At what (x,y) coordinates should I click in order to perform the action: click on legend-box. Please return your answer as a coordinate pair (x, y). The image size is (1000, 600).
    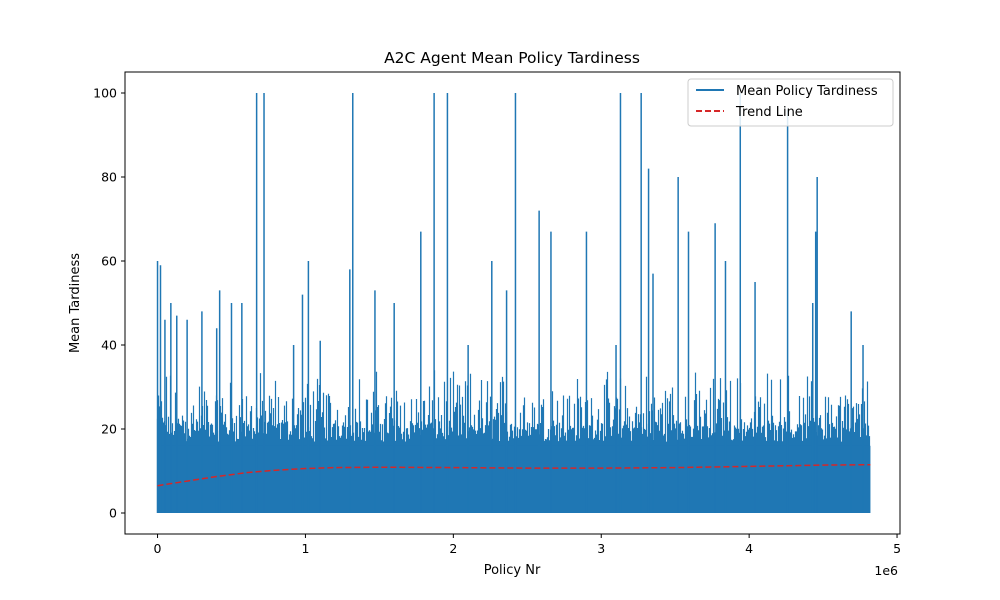
    Looking at the image, I should click on (790, 102).